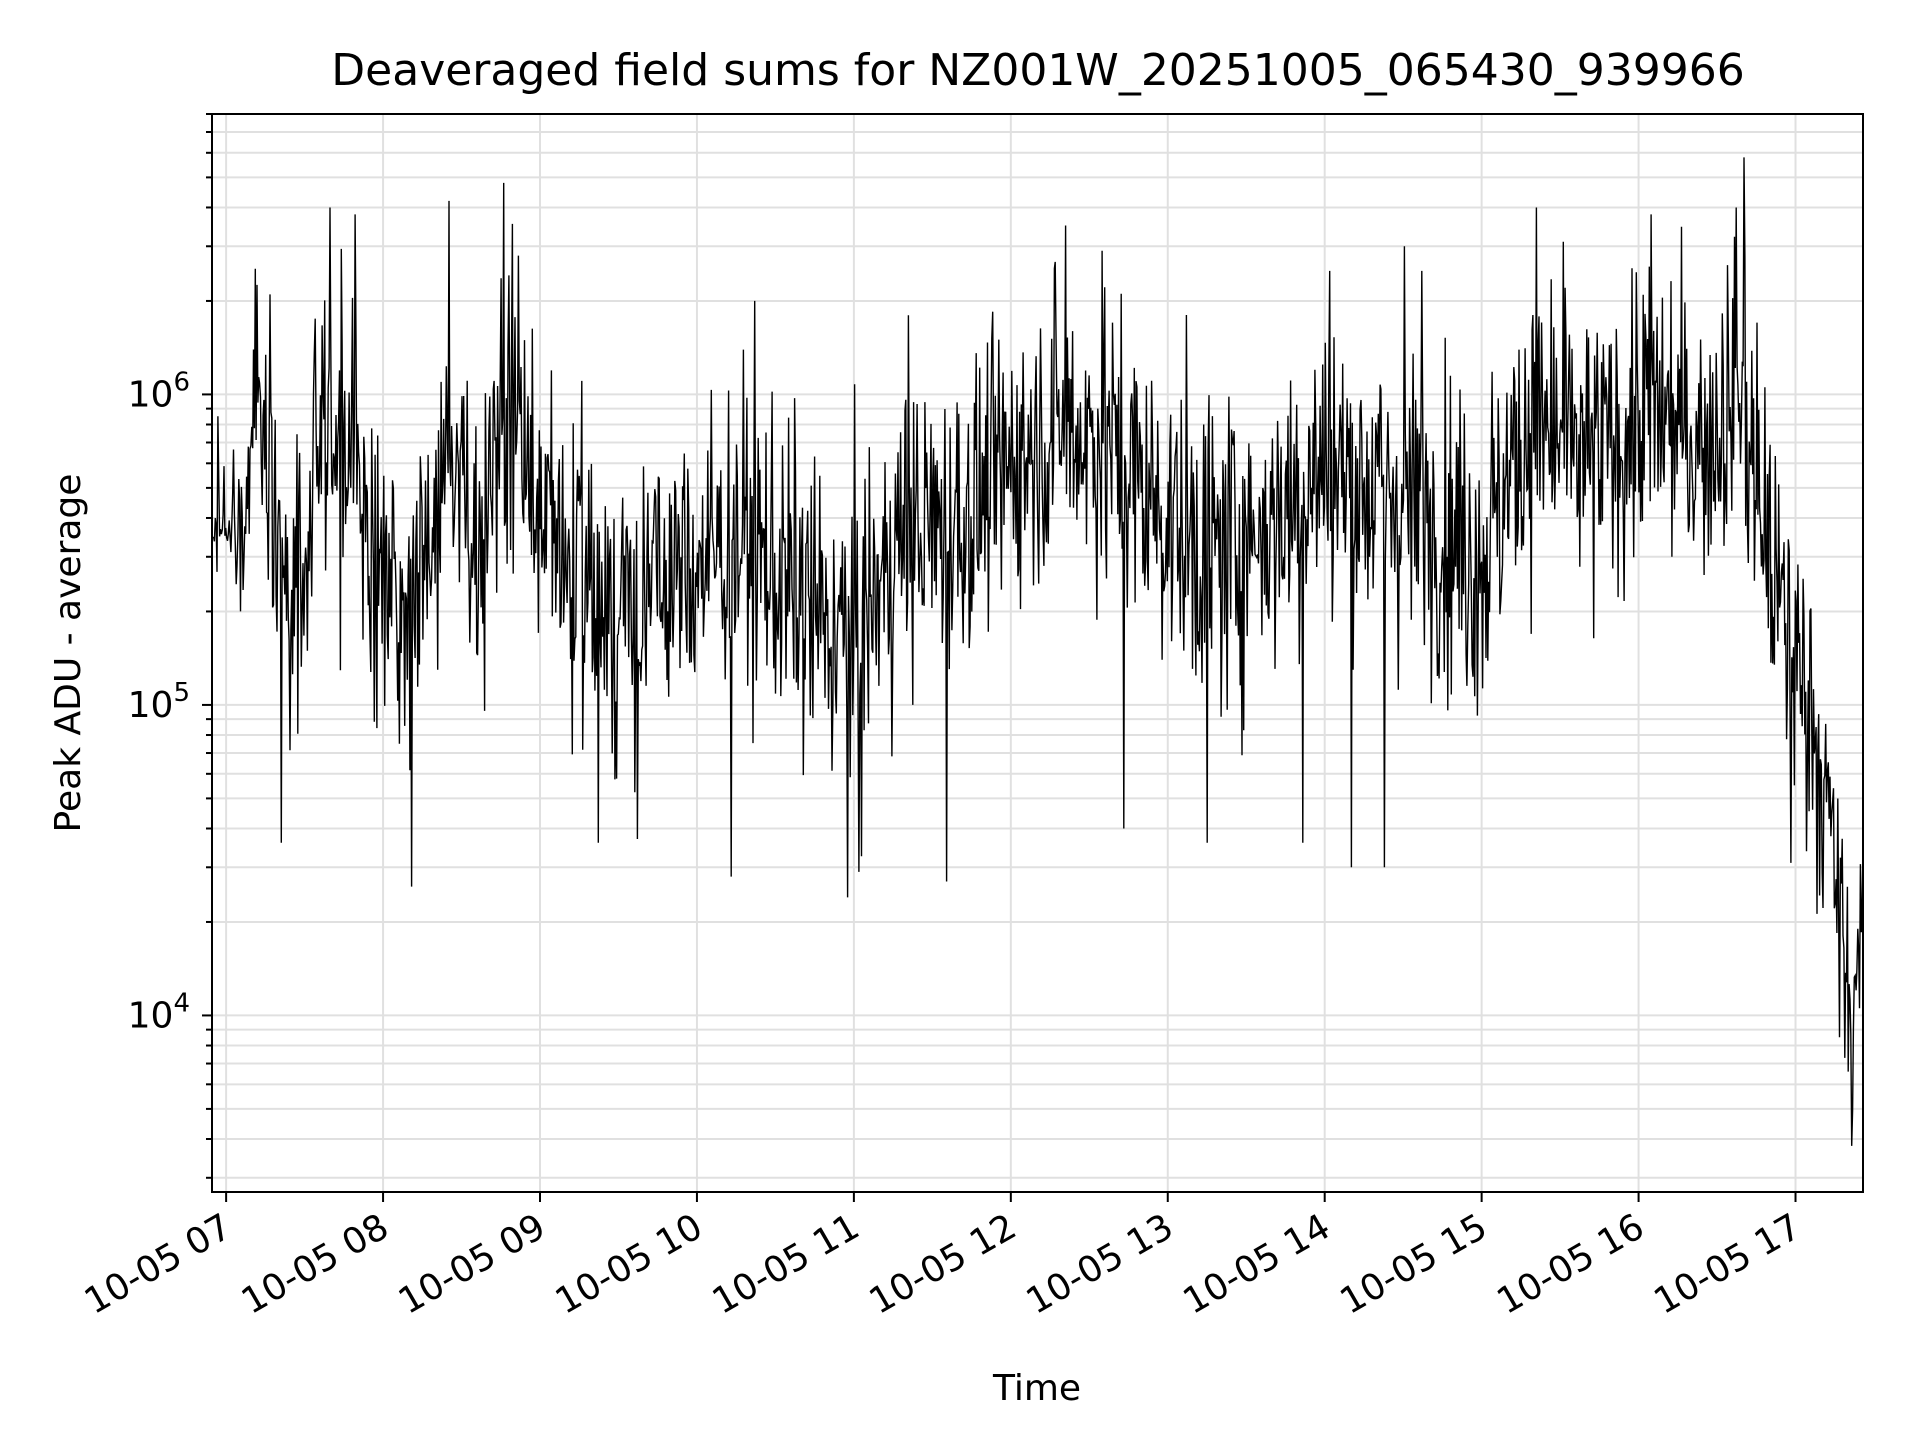 Image resolution: width=1920 pixels, height=1440 pixels. What do you see at coordinates (68, 653) in the screenshot?
I see `y-axis-label: Peak ADU - average` at bounding box center [68, 653].